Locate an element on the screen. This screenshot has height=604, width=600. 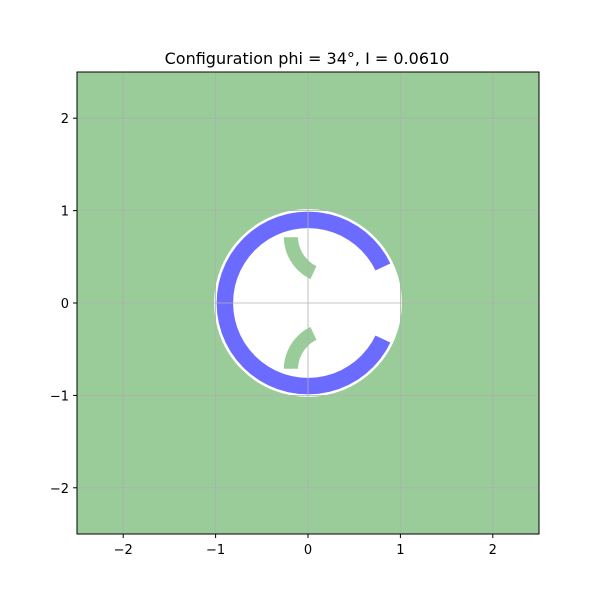
x-tick-label-3: 0 is located at coordinates (308, 550).